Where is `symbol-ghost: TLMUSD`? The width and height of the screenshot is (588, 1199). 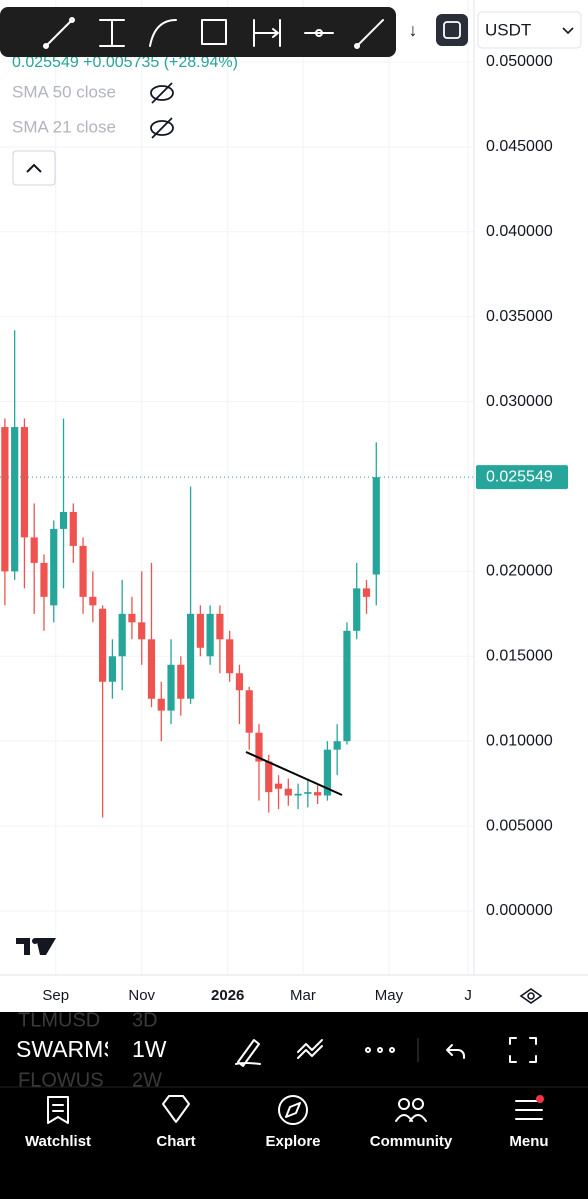 symbol-ghost: TLMUSD is located at coordinates (59, 1020).